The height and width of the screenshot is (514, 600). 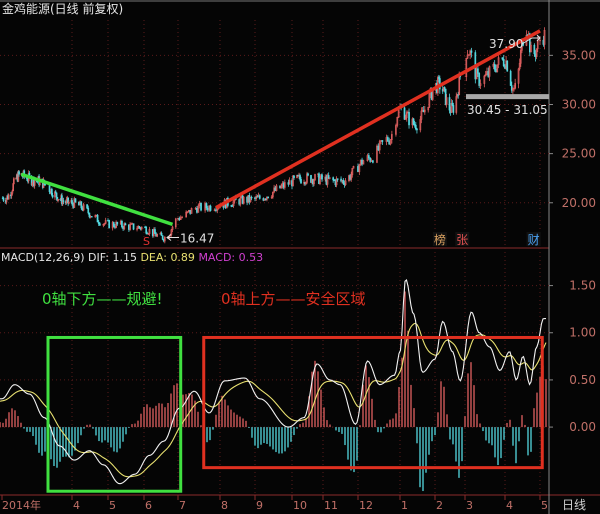 What do you see at coordinates (114, 414) in the screenshot?
I see `green-below-zero-box` at bounding box center [114, 414].